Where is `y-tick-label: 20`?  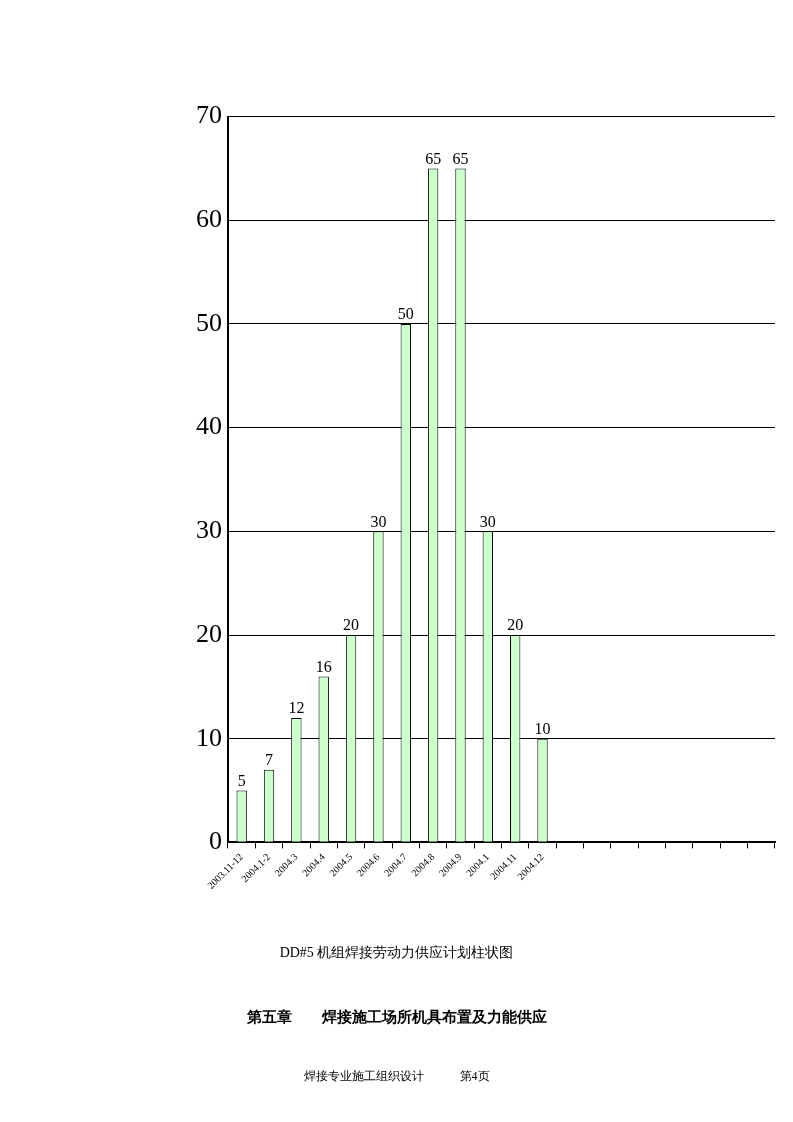
y-tick-label: 20 is located at coordinates (209, 633).